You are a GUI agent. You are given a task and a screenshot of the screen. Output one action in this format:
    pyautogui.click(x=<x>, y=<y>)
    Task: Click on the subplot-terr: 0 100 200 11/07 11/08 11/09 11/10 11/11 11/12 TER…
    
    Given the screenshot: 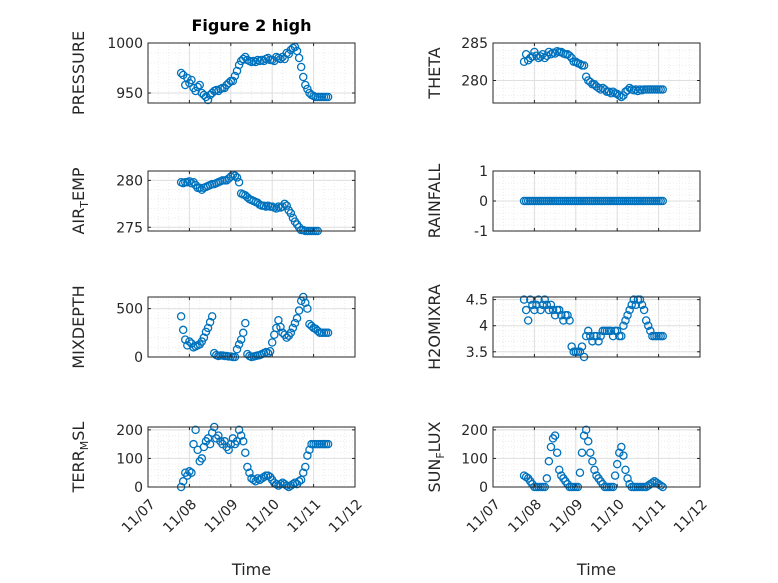 What is the action you would take?
    pyautogui.click(x=217, y=500)
    